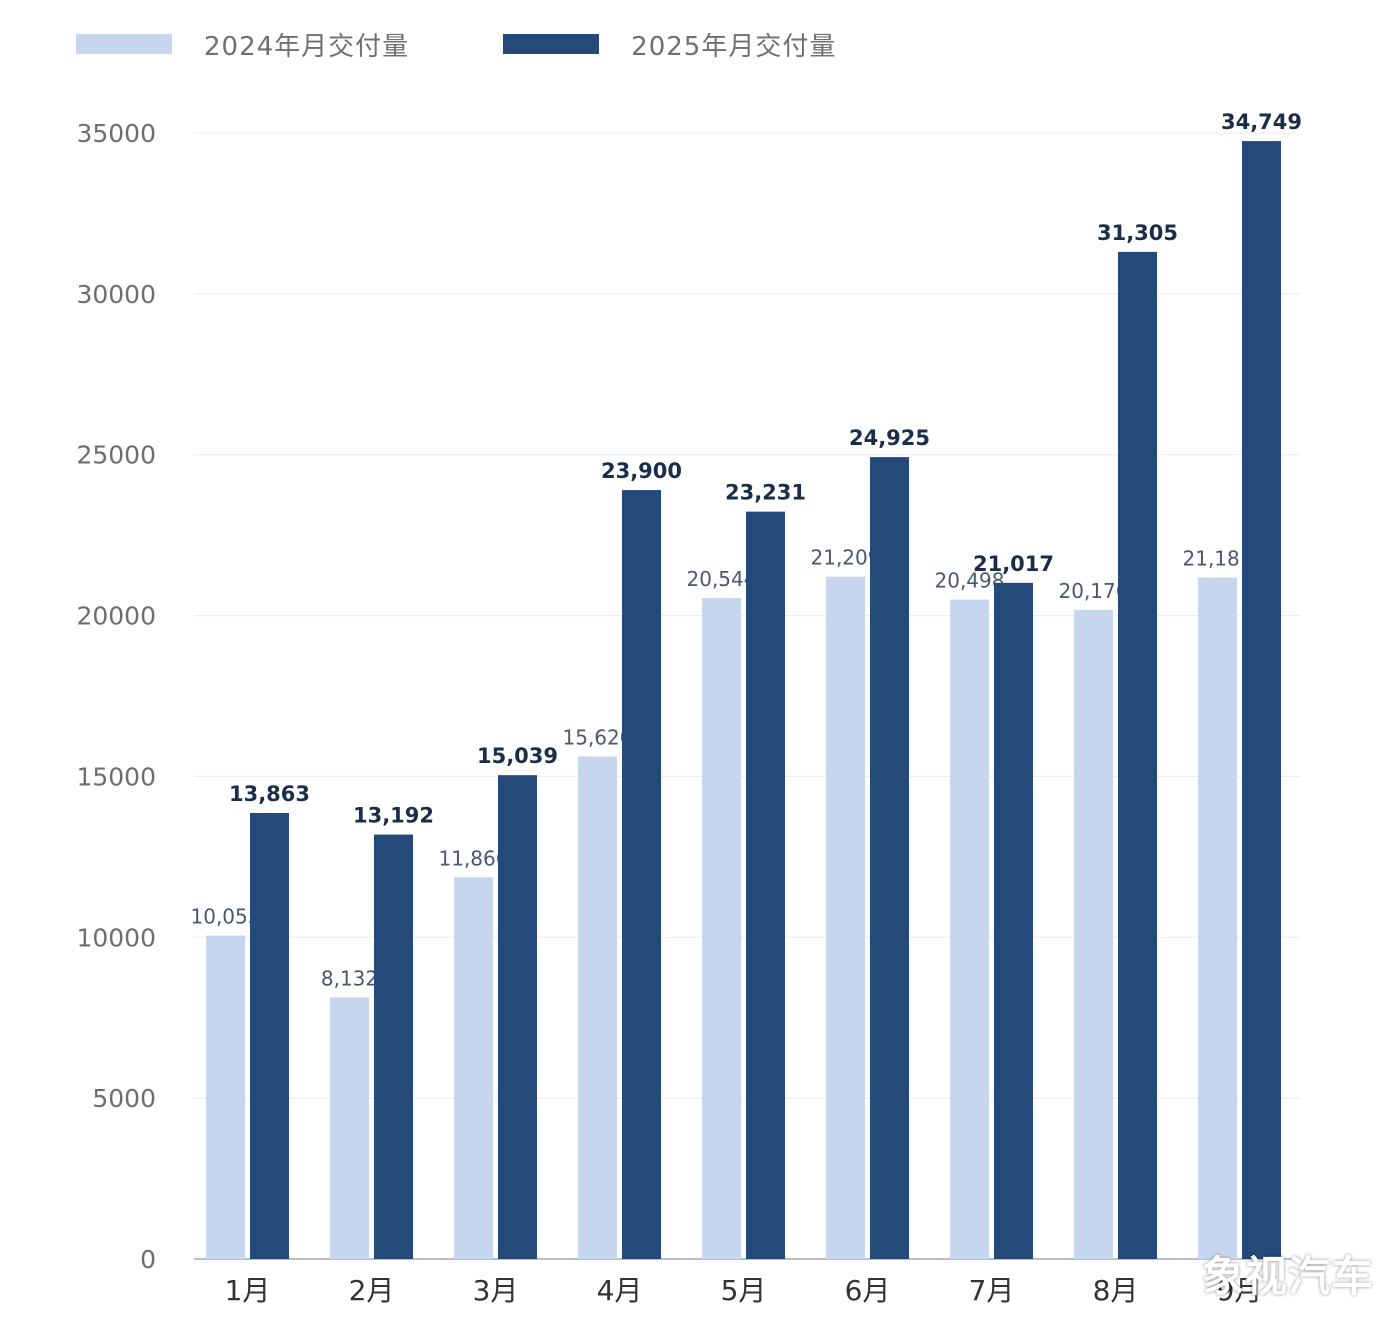 Image resolution: width=1394 pixels, height=1334 pixels. I want to click on y-tick-label: 25000, so click(116, 455).